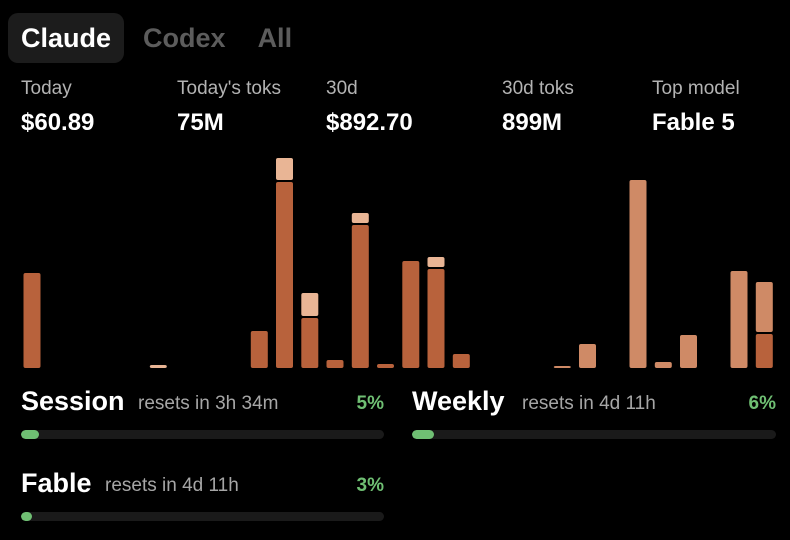  I want to click on usage-weekly: Weekly resets in 4d 11h 6%, so click(594, 412).